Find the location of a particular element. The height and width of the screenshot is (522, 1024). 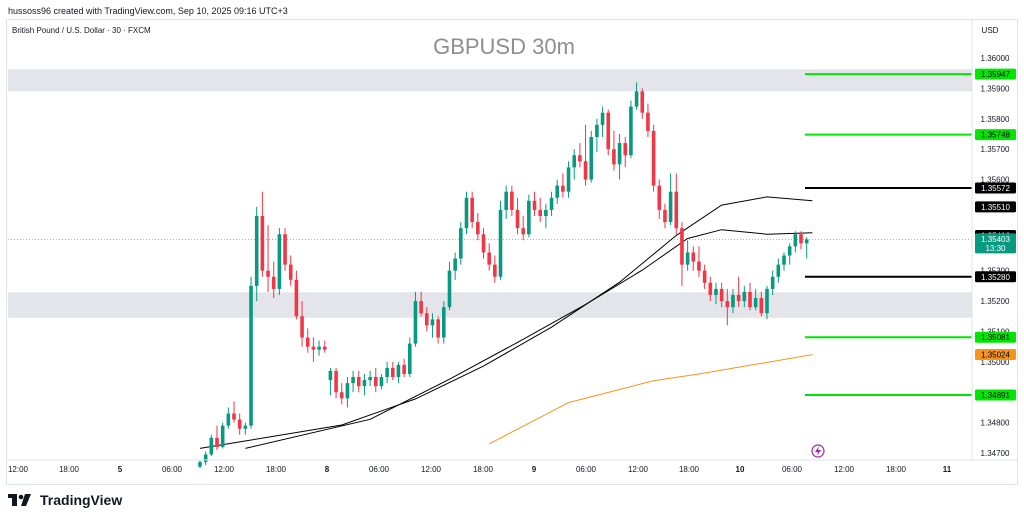

price-tick-label: 1.34800 is located at coordinates (995, 423).